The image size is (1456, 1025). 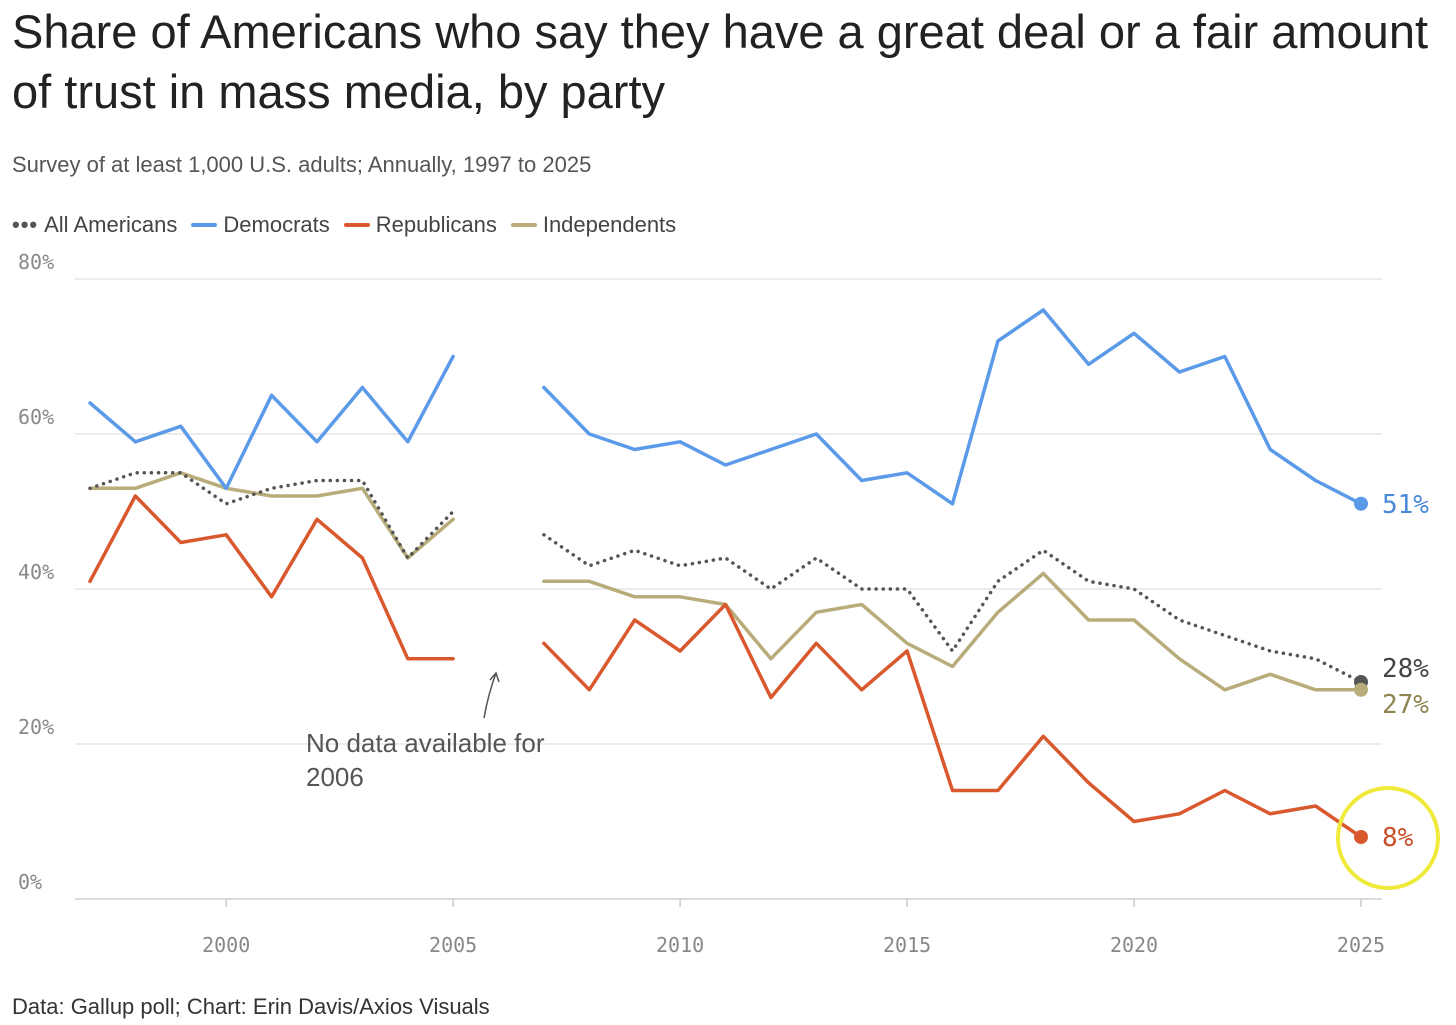 I want to click on highlight-circle, so click(x=1388, y=838).